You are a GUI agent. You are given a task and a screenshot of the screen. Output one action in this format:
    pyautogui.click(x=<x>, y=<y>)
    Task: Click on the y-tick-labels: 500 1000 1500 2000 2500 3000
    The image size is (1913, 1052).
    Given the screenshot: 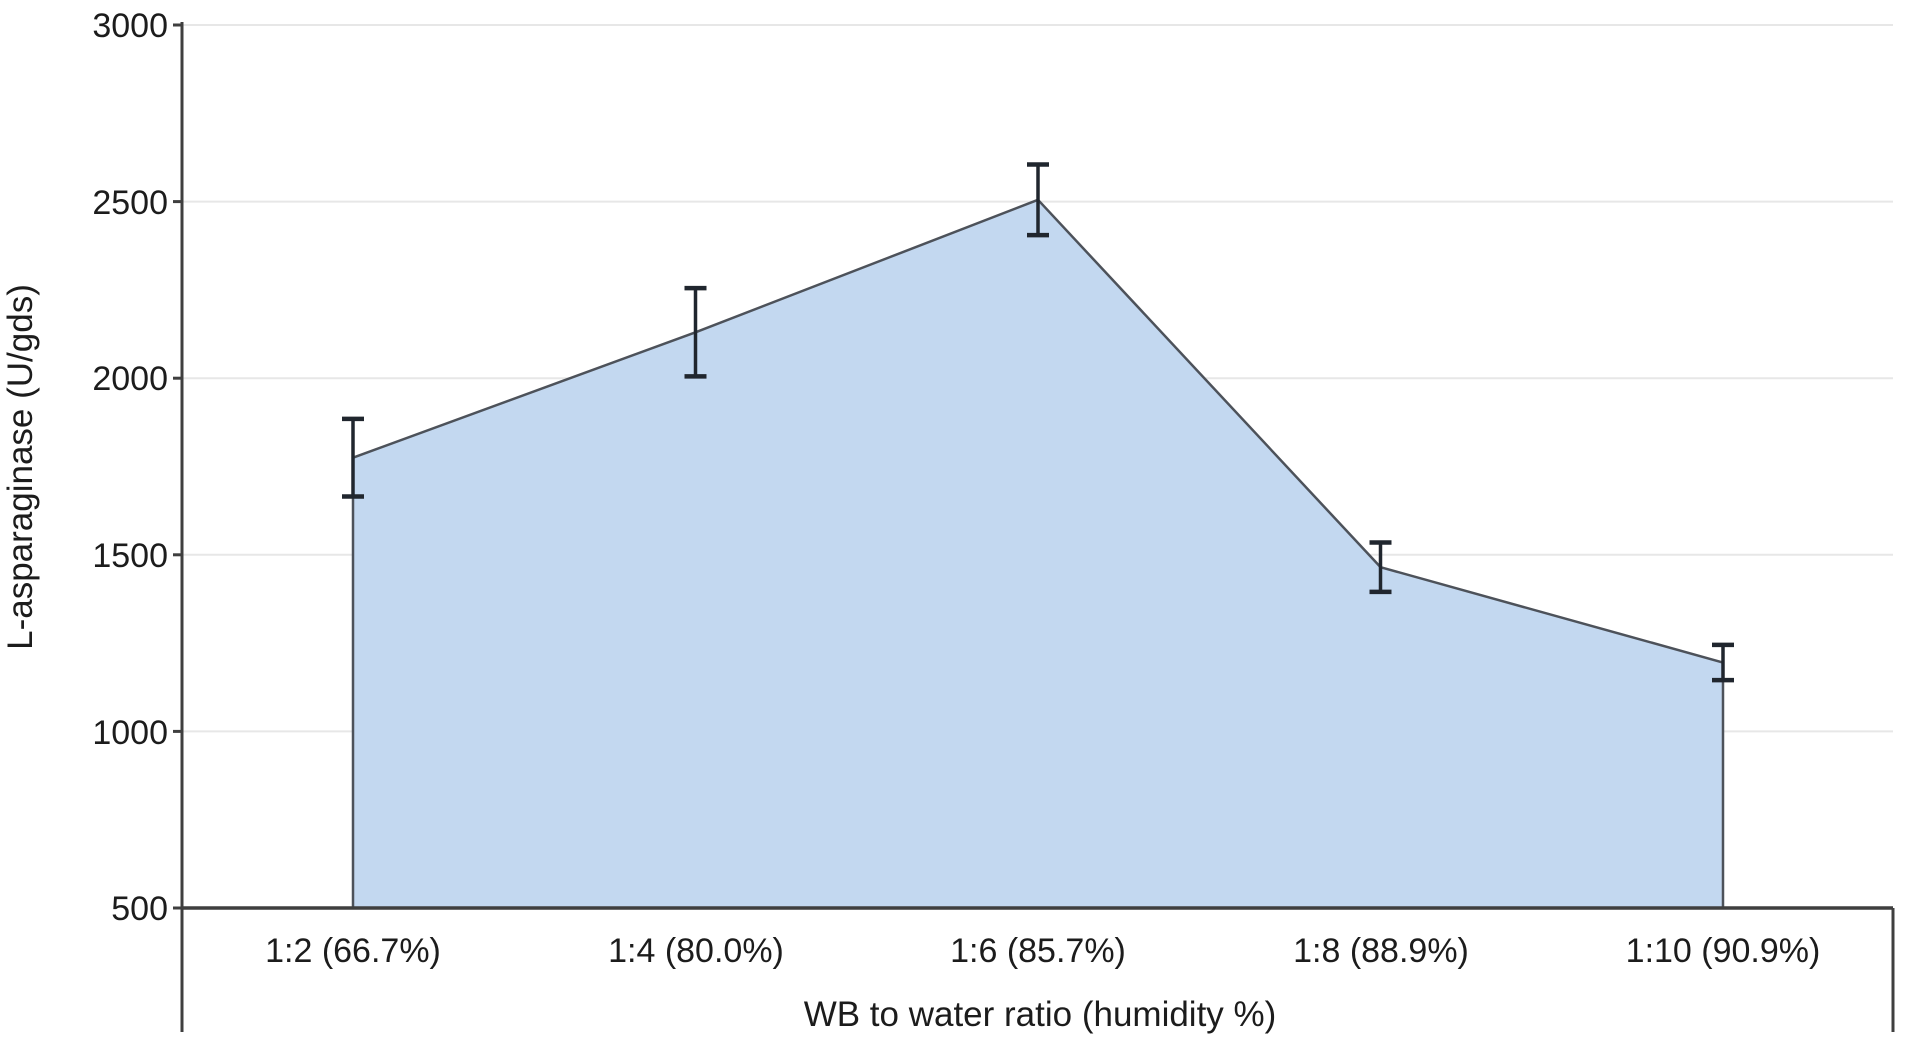 What is the action you would take?
    pyautogui.click(x=130, y=467)
    